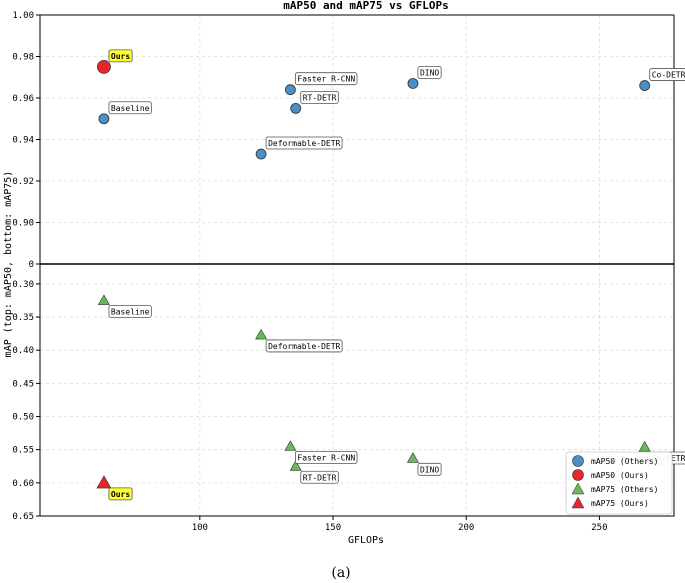 The image size is (685, 583). What do you see at coordinates (624, 461) in the screenshot?
I see `legend-label: mAP50 (Others)` at bounding box center [624, 461].